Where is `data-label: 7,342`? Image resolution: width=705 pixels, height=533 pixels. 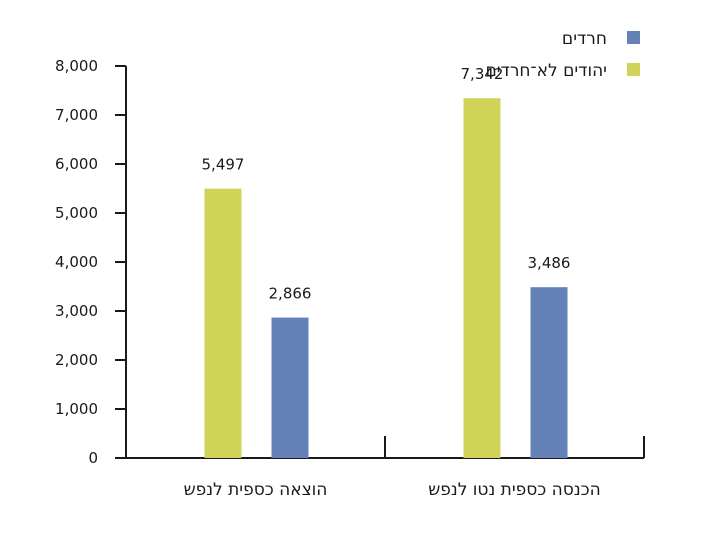
data-label: 7,342 is located at coordinates (482, 74).